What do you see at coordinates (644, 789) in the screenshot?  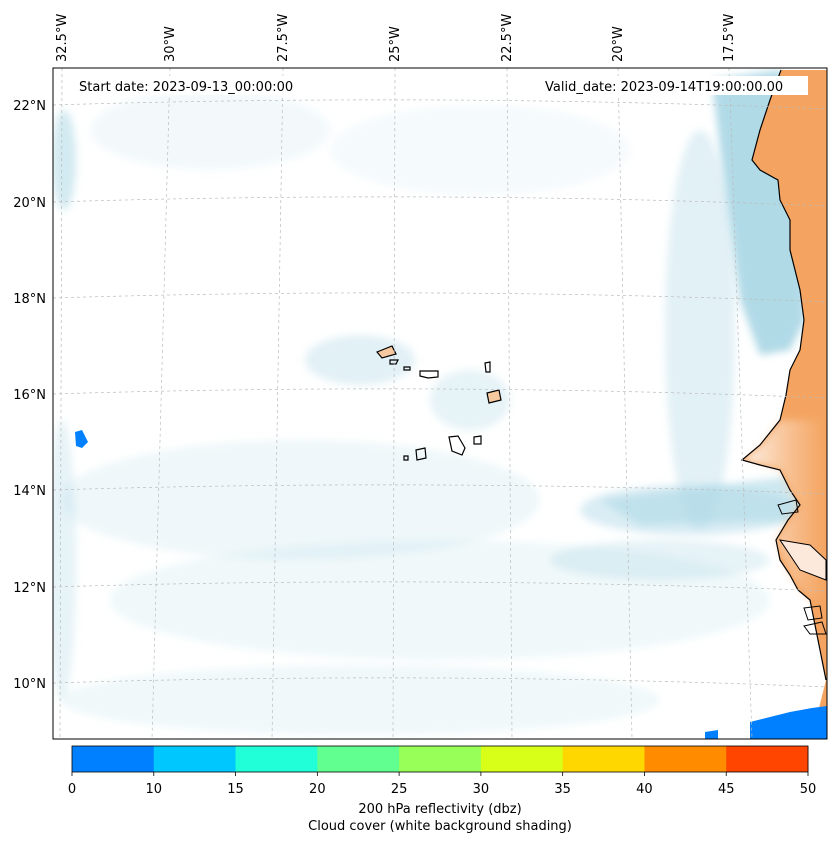 I see `colorbar-tick-label: 40` at bounding box center [644, 789].